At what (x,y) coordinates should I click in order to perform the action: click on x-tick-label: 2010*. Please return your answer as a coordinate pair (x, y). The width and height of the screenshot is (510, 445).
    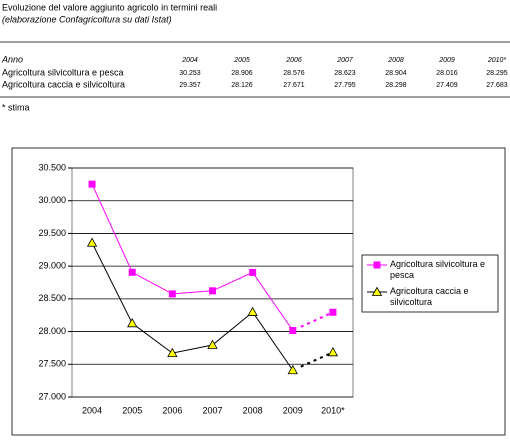
    Looking at the image, I should click on (333, 410).